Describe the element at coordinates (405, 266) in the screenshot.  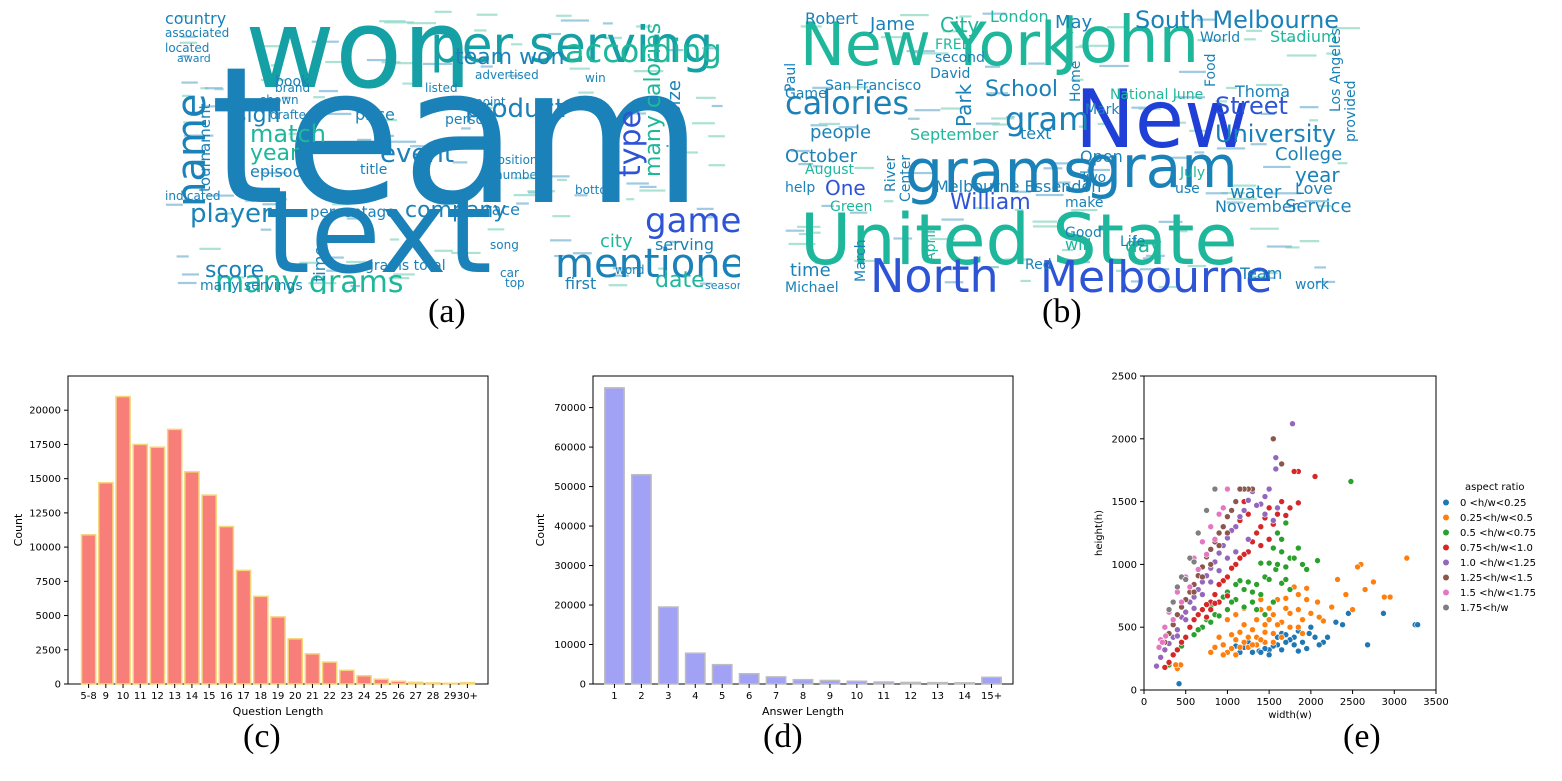
I see `wordcloud-a-word: grams total` at that location.